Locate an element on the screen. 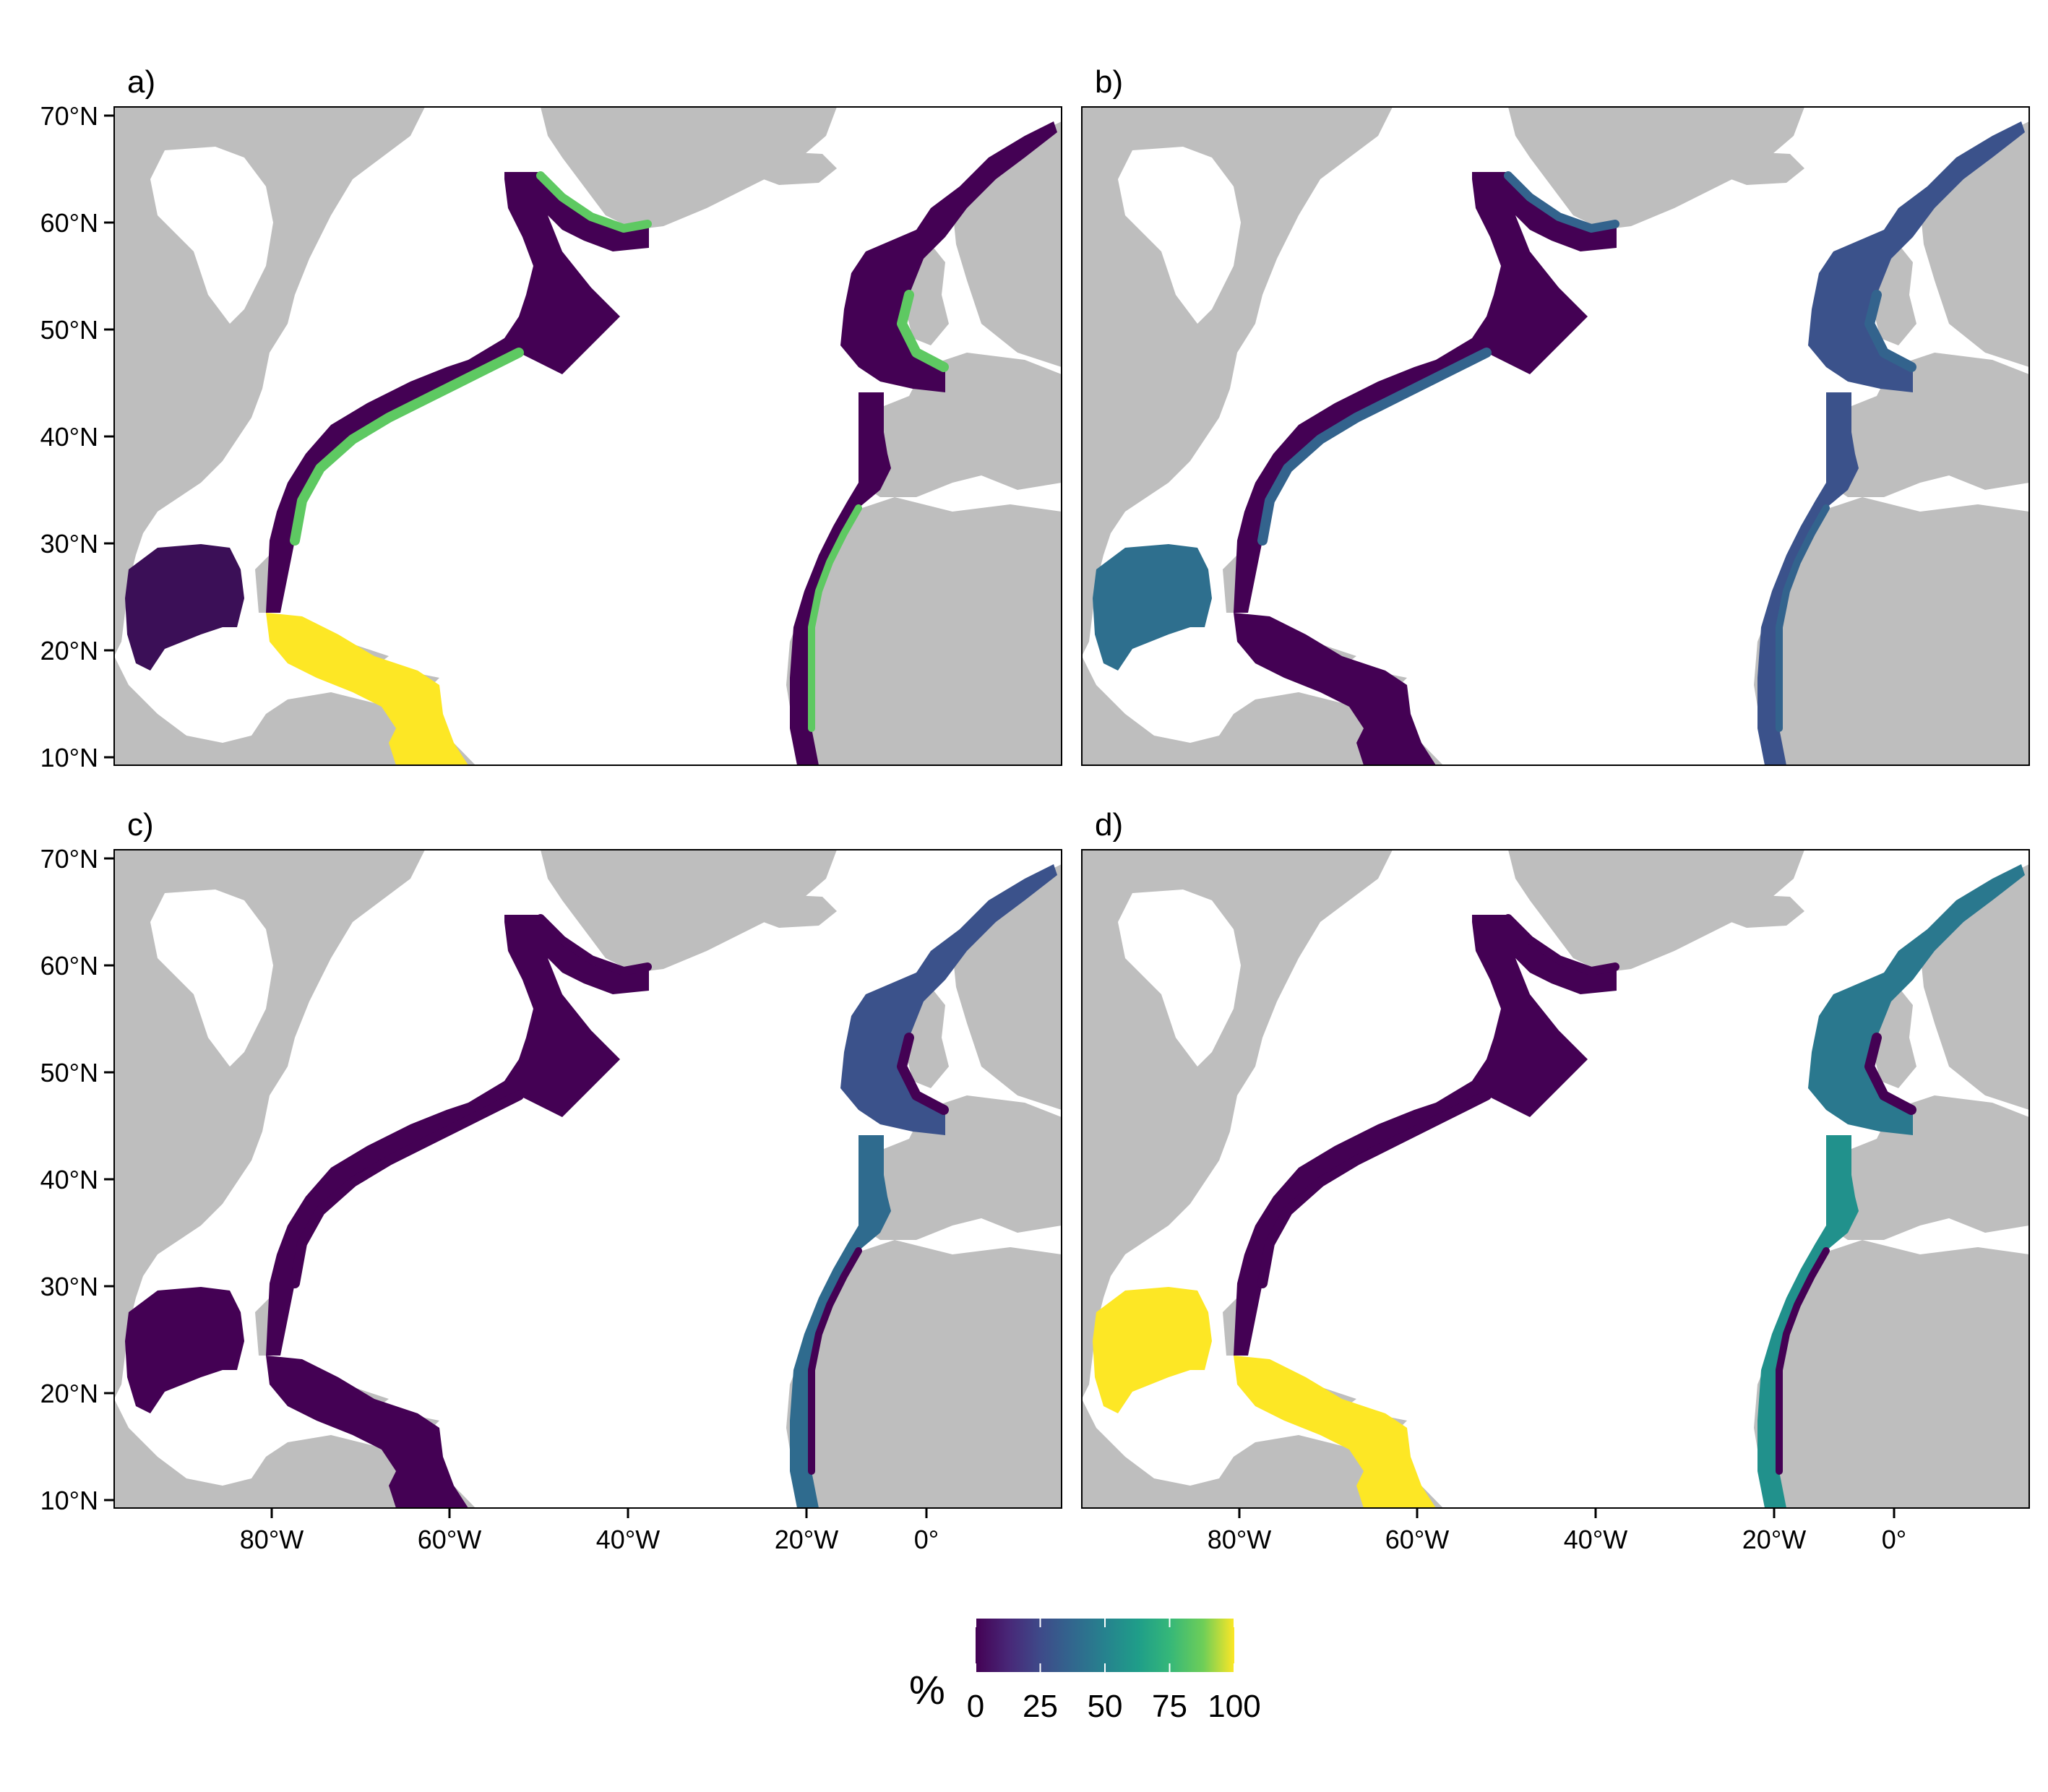 The width and height of the screenshot is (2048, 1792). legend-tick-label: 0 is located at coordinates (975, 1706).